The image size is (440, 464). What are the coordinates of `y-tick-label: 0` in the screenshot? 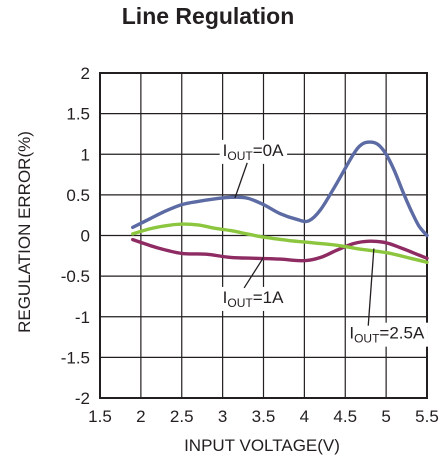 It's located at (85, 236).